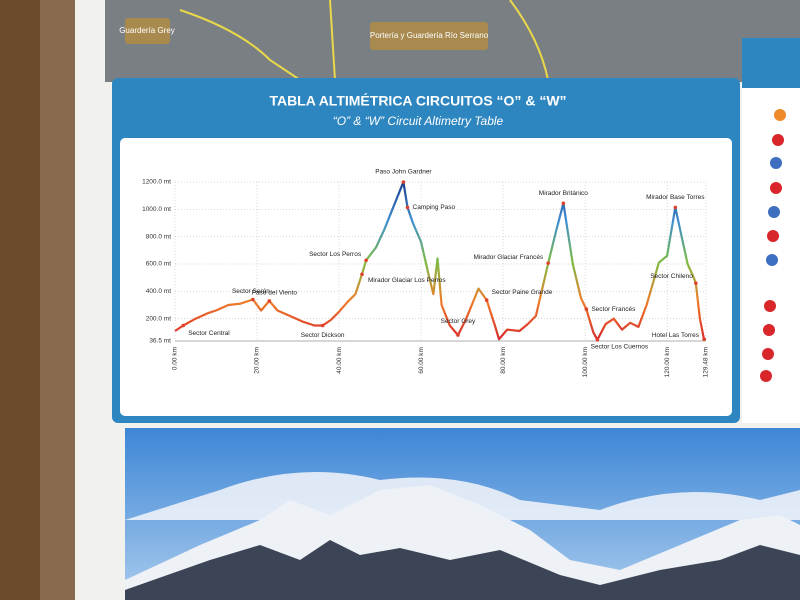 Image resolution: width=800 pixels, height=605 pixels. I want to click on y-tick-label: 1000.0 mt, so click(156, 209).